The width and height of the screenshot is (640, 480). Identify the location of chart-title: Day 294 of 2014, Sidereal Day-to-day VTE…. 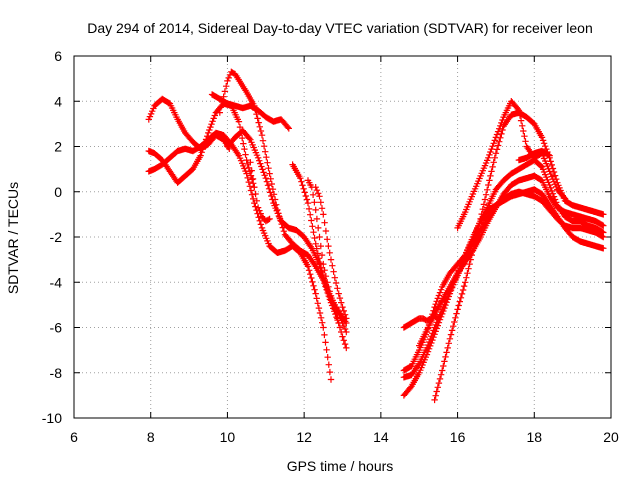
(340, 28).